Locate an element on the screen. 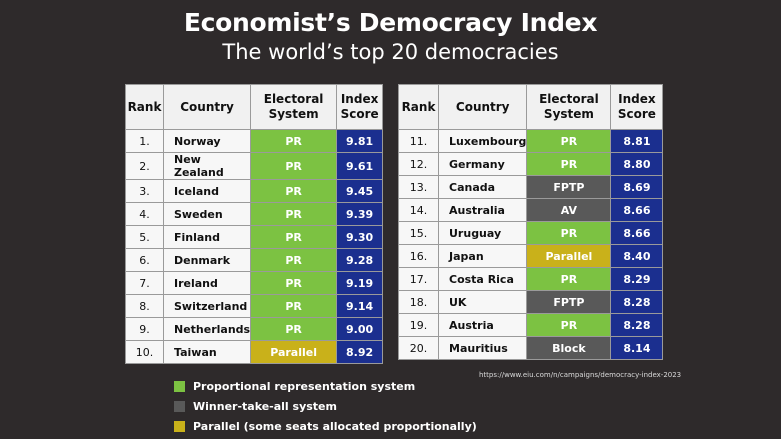 The image size is (781, 439). table-row: 10. Taiwan Parallel 8.92 is located at coordinates (254, 352).